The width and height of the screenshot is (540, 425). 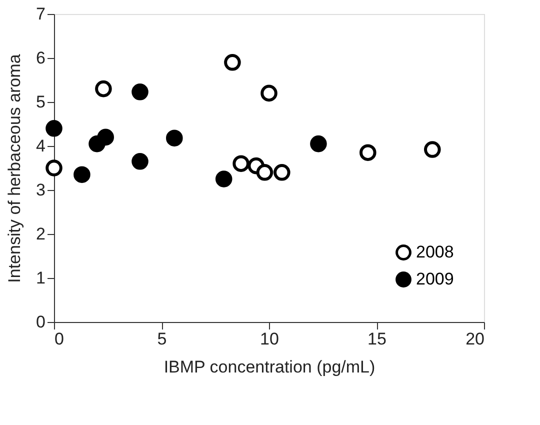 I want to click on x-axis-title: IBMP concentration (pg/mL), so click(x=270, y=367).